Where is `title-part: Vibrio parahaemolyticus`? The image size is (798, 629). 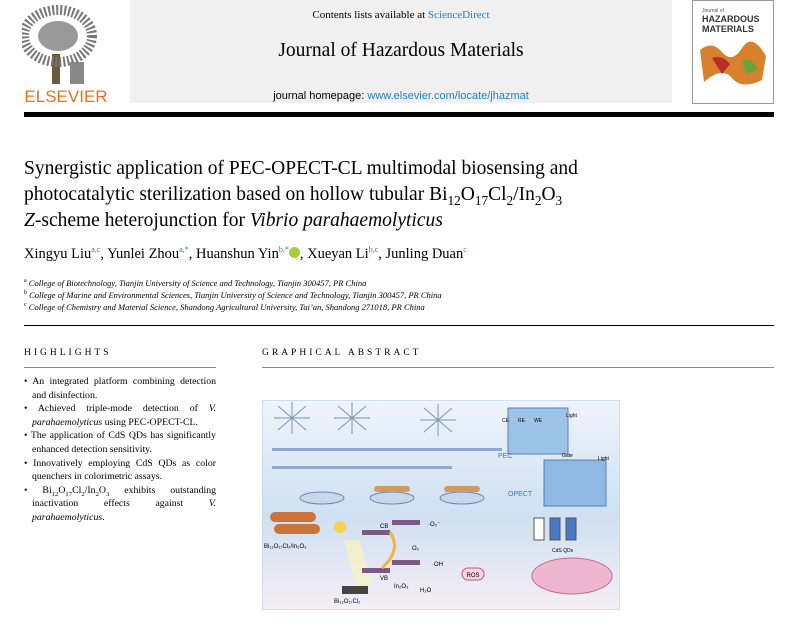
title-part: Vibrio parahaemolyticus is located at coordinates (346, 220).